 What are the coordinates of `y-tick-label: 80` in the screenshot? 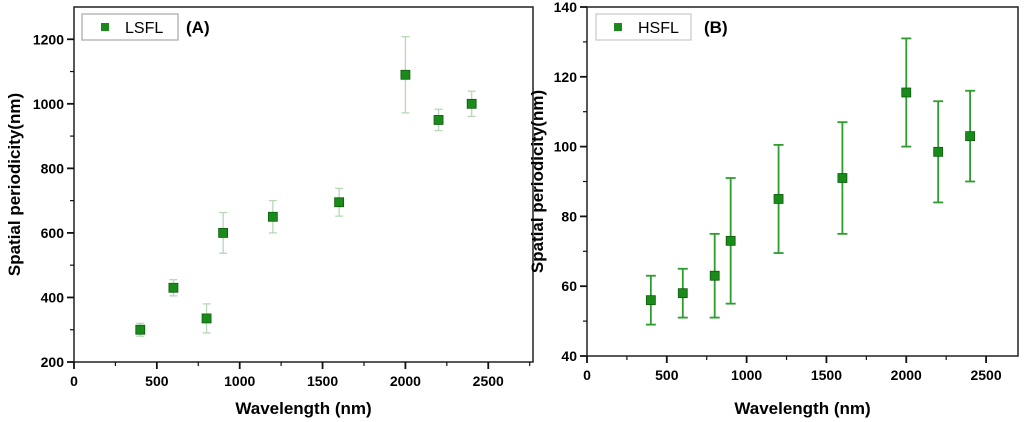 It's located at (569, 216).